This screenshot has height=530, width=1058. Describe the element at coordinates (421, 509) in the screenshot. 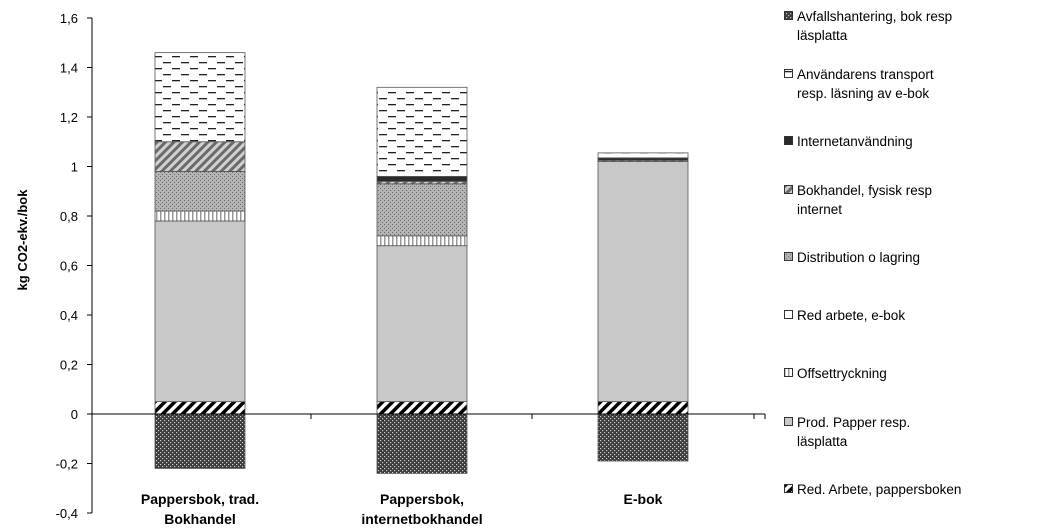

I see `category-label: Pappersbok, internetbokhandel` at that location.